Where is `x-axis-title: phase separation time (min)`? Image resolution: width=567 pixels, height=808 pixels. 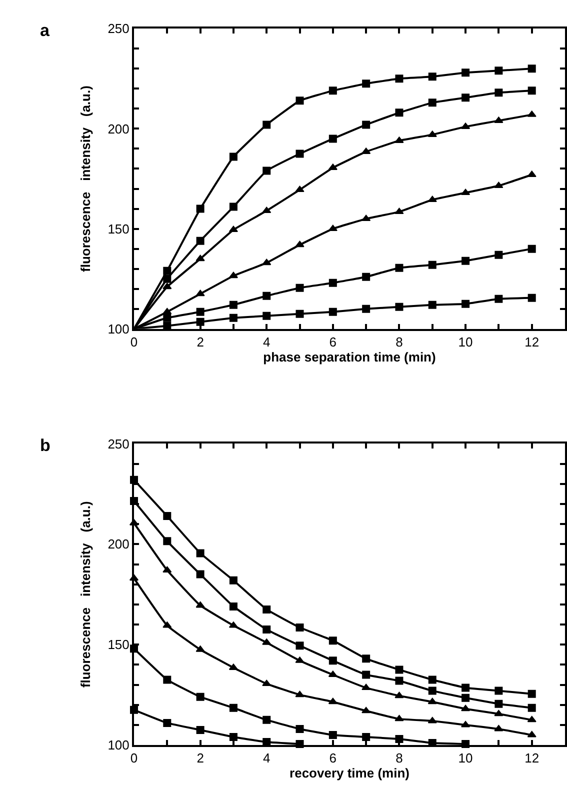 x-axis-title: phase separation time (min) is located at coordinates (349, 357).